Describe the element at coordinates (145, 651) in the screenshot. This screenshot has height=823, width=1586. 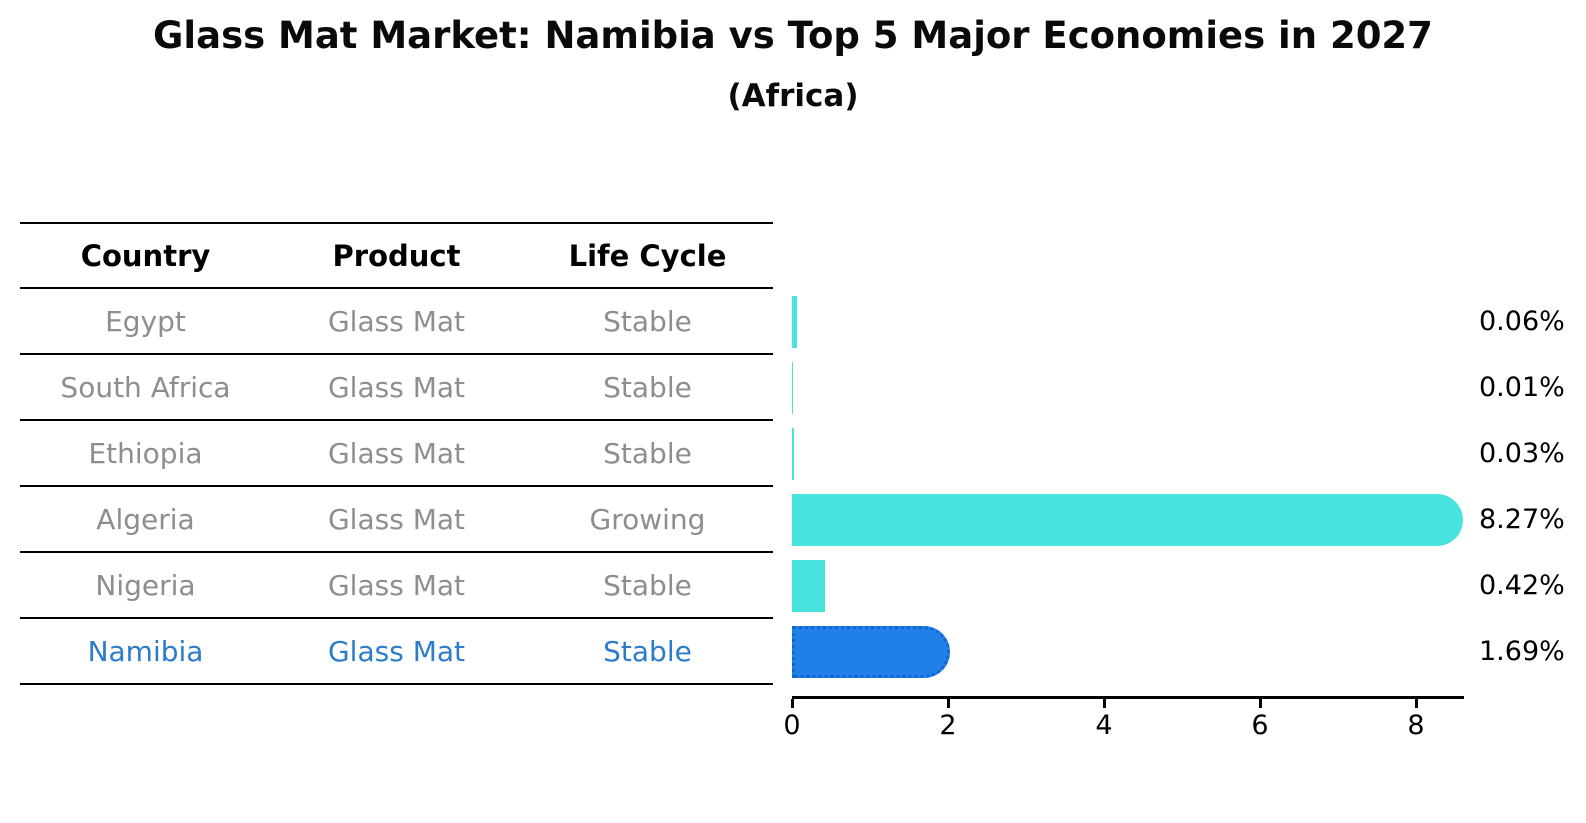
I see `table-cell-country: Namibia` at that location.